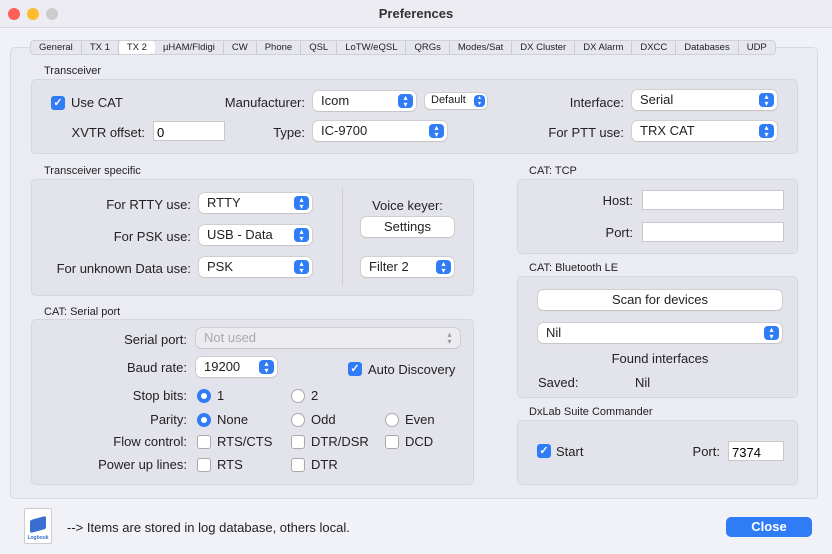 The height and width of the screenshot is (554, 832). I want to click on stop-bits-label: Stop bits:, so click(159, 395).